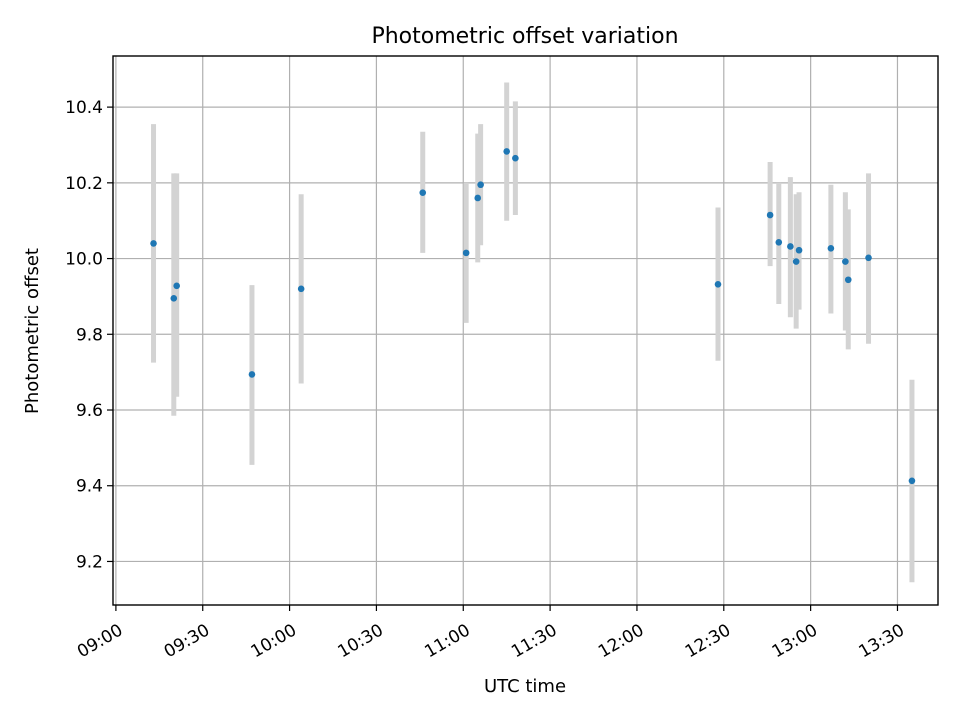 Image resolution: width=960 pixels, height=720 pixels. Describe the element at coordinates (708, 641) in the screenshot. I see `x-tick-label: 12:30` at that location.